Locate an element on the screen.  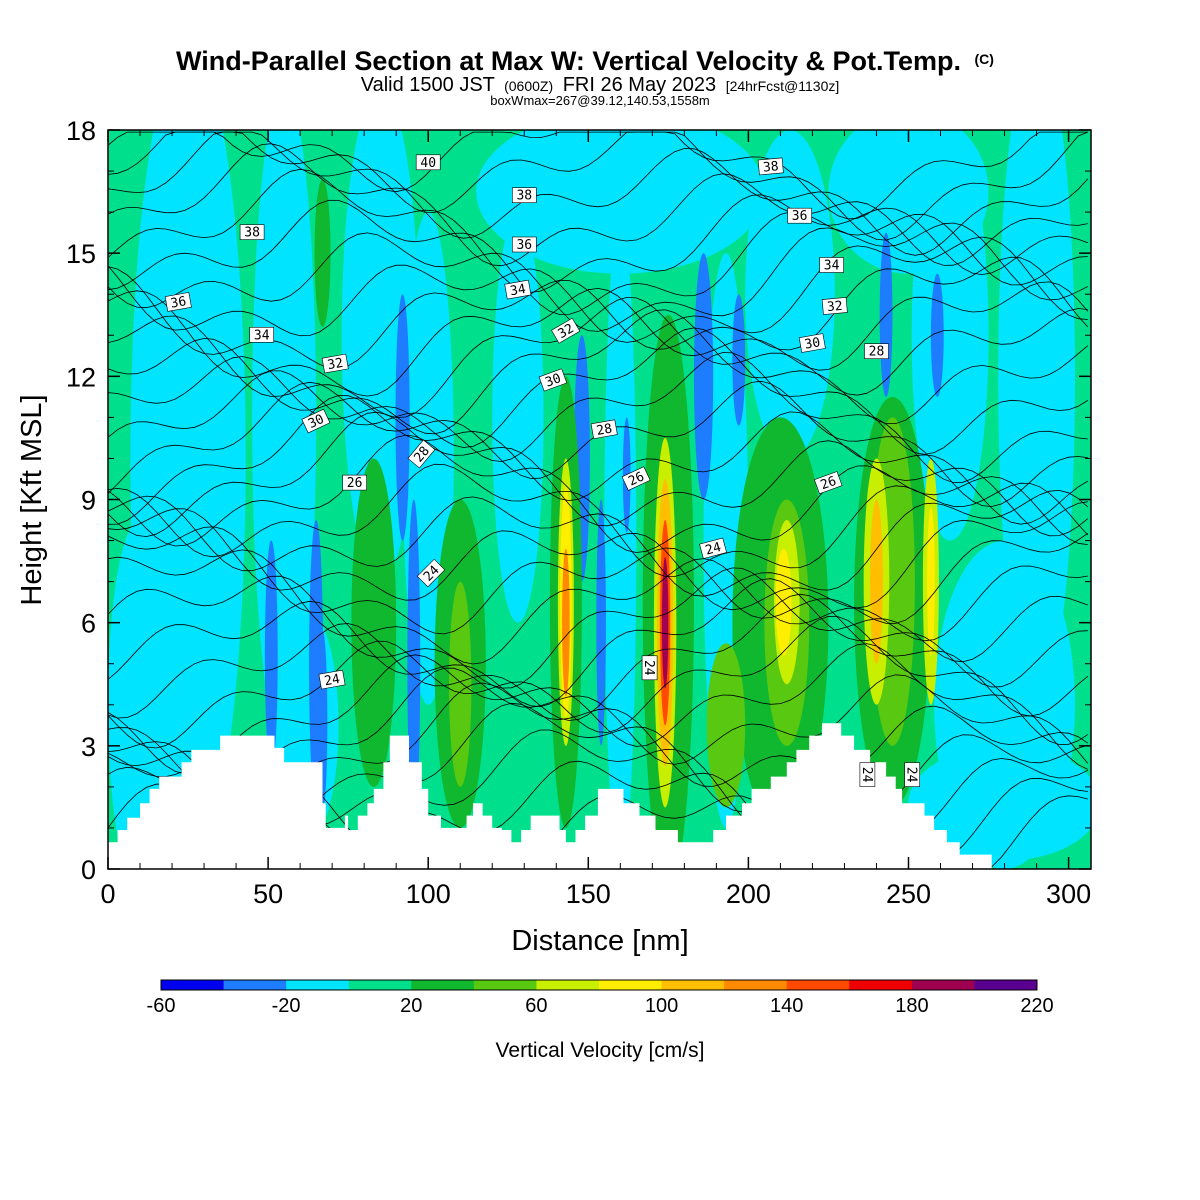
contour-label-text: 28 is located at coordinates (877, 352).